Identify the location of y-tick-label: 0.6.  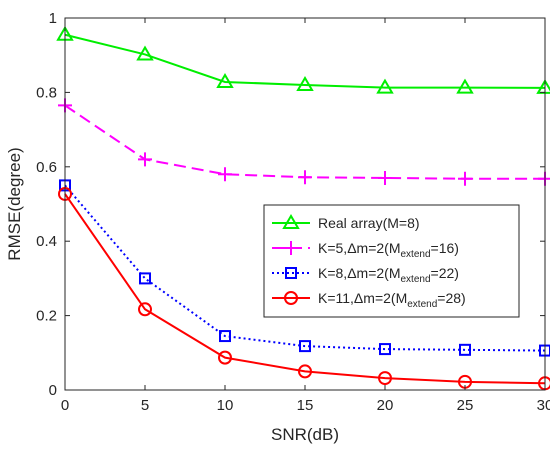
(46, 167).